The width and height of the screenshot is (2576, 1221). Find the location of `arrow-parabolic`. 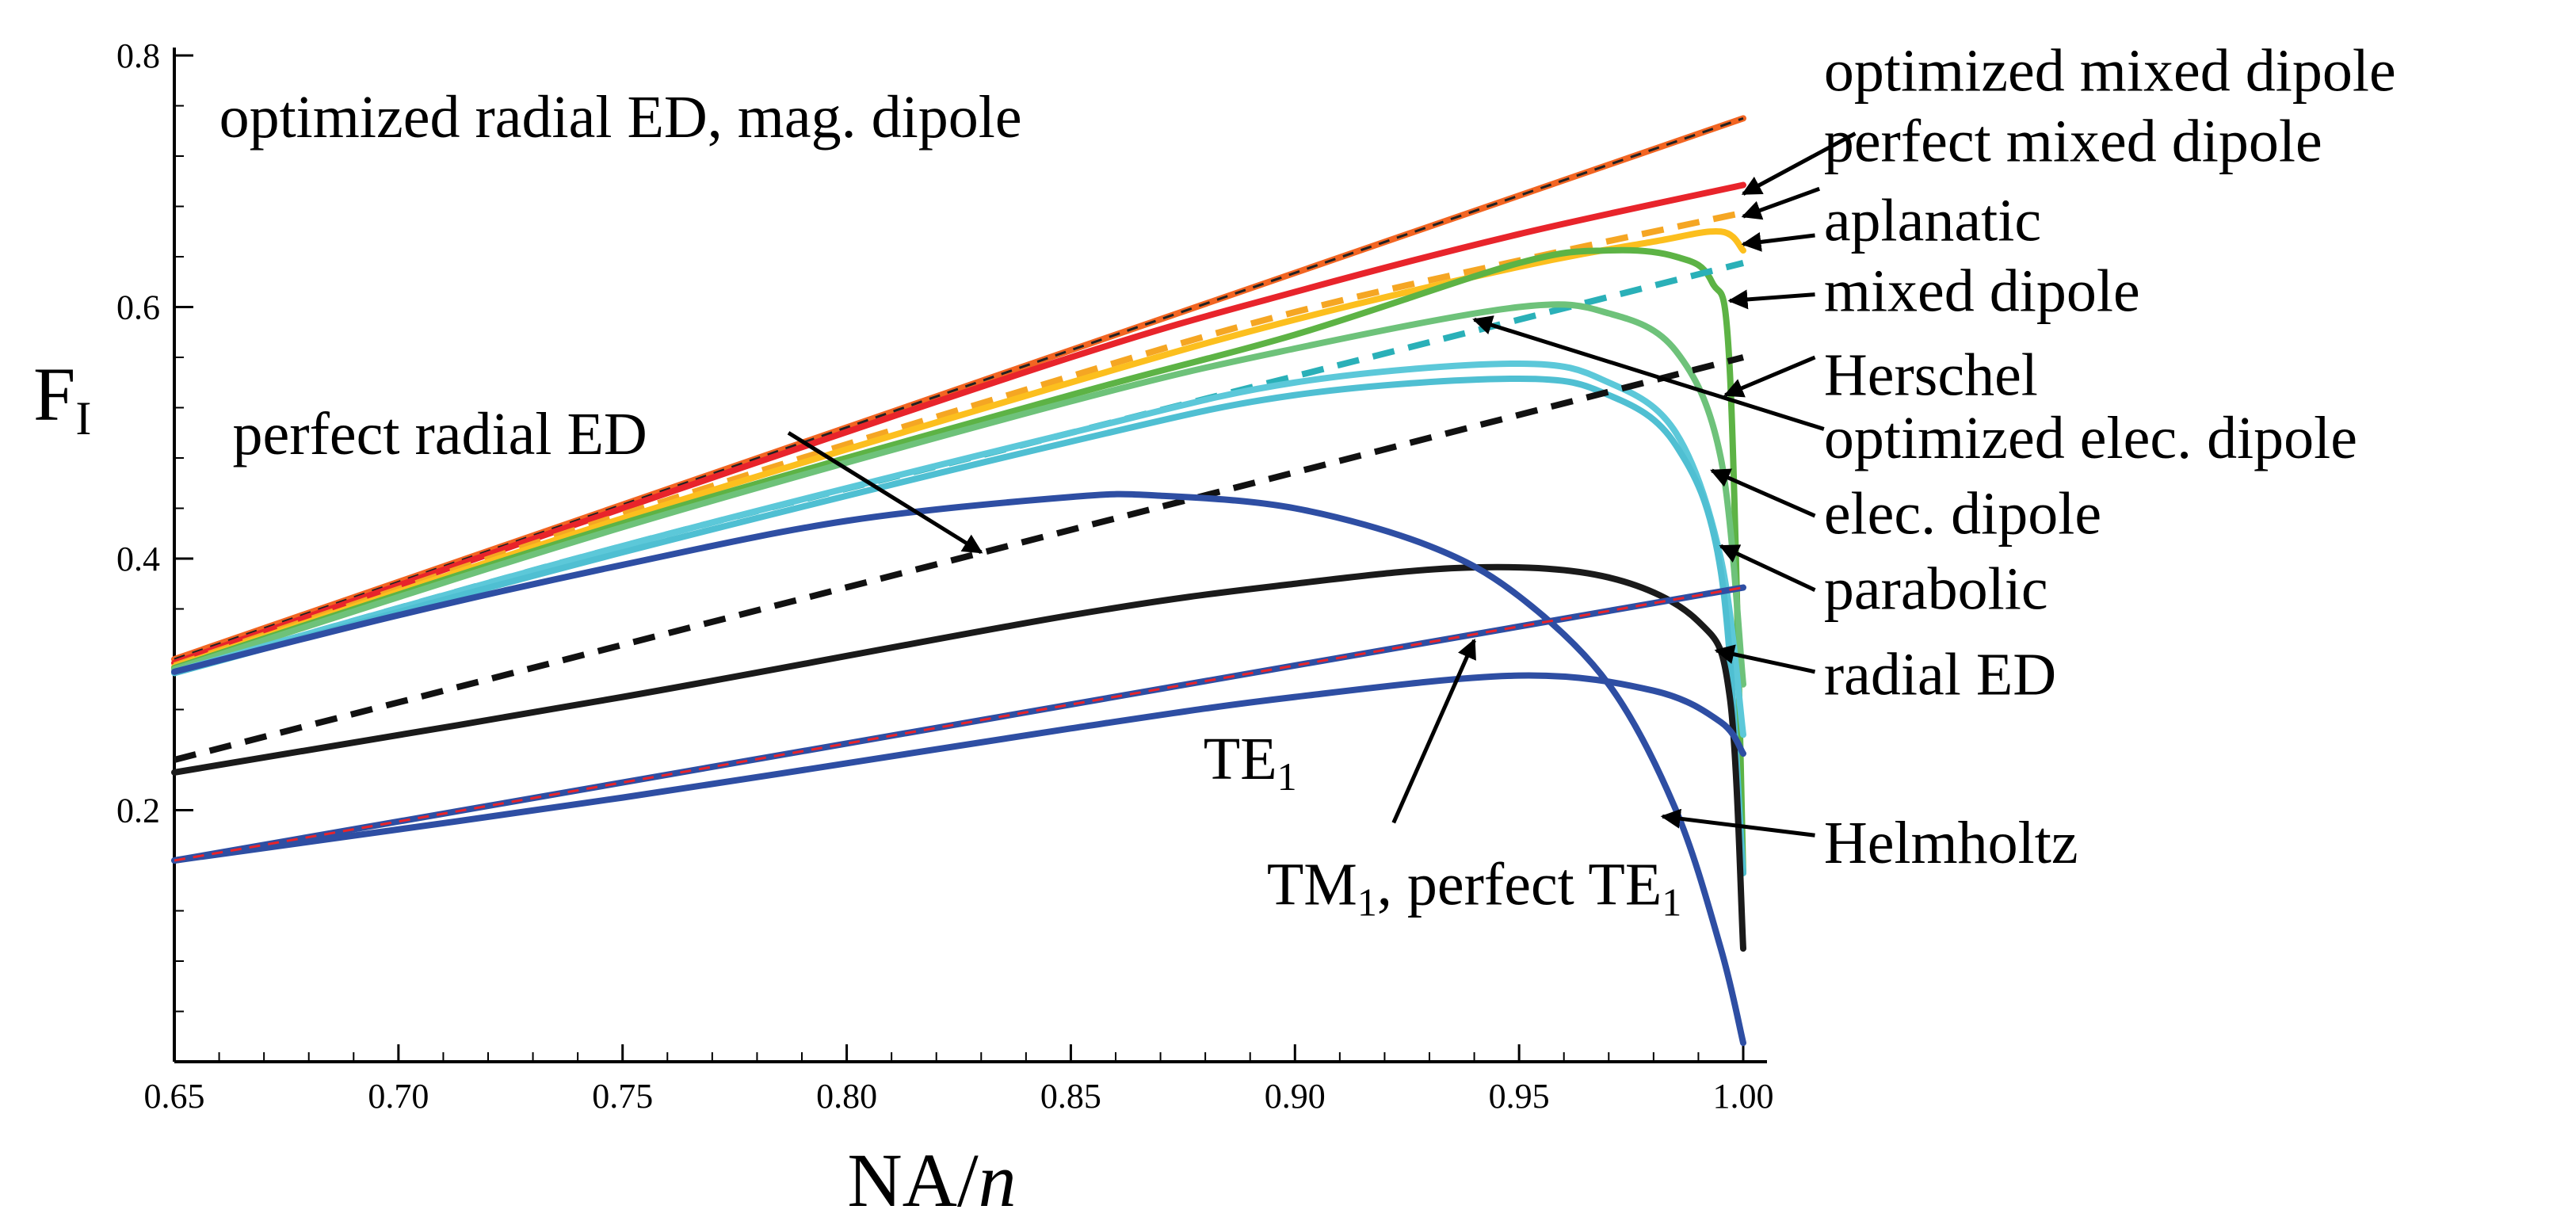

arrow-parabolic is located at coordinates (1767, 568).